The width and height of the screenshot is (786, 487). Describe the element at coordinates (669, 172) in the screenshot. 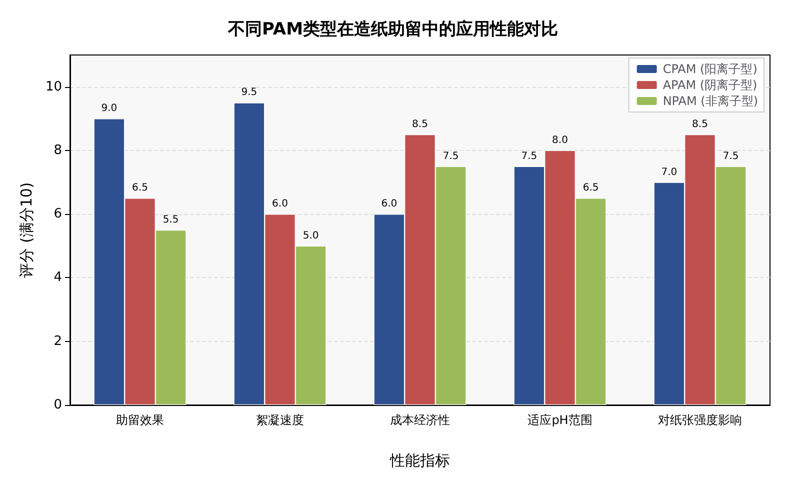

I see `data-label: 7.0` at that location.